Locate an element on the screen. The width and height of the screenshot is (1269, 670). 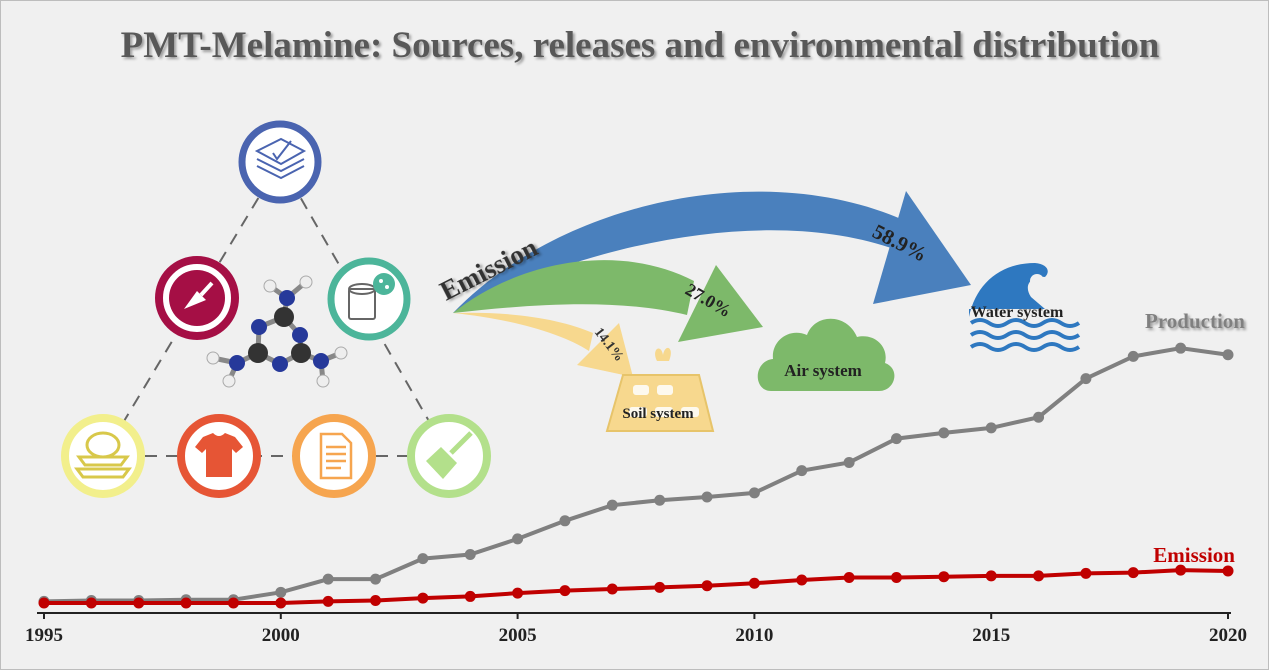
soil-flow-arrow is located at coordinates (543, 344).